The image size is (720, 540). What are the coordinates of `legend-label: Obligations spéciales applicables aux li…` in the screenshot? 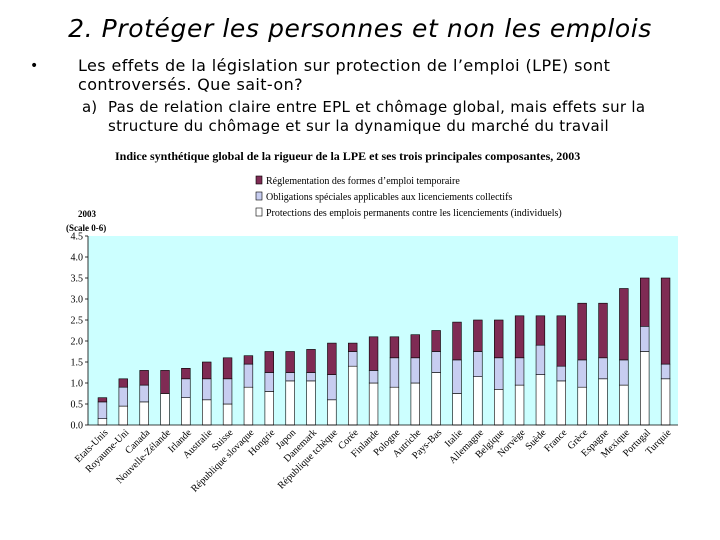 It's located at (389, 197).